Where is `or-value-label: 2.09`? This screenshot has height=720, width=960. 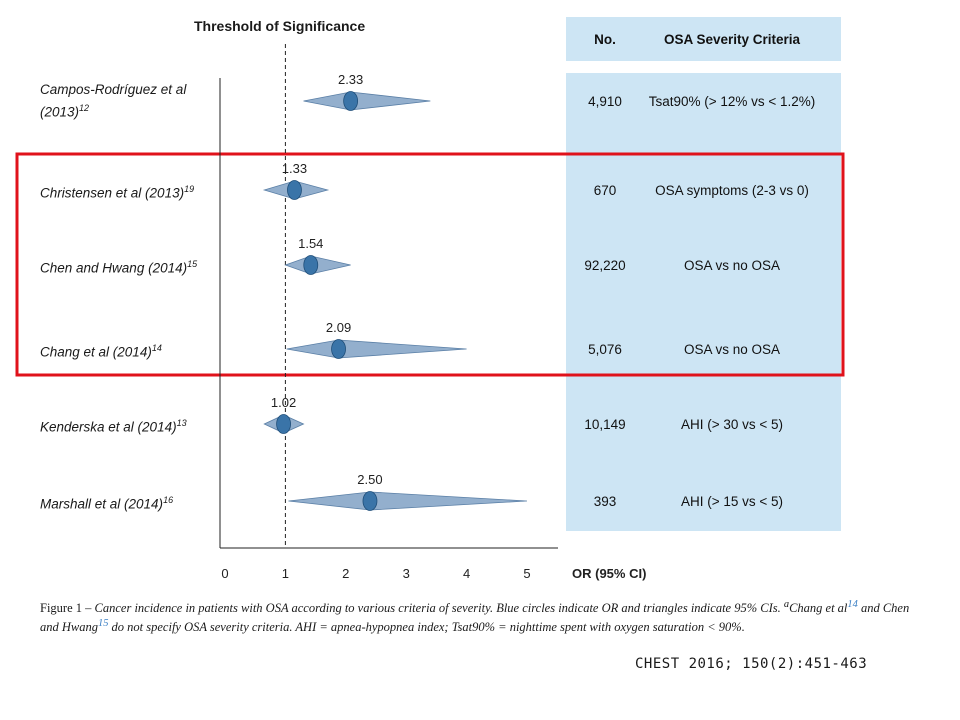 or-value-label: 2.09 is located at coordinates (338, 327).